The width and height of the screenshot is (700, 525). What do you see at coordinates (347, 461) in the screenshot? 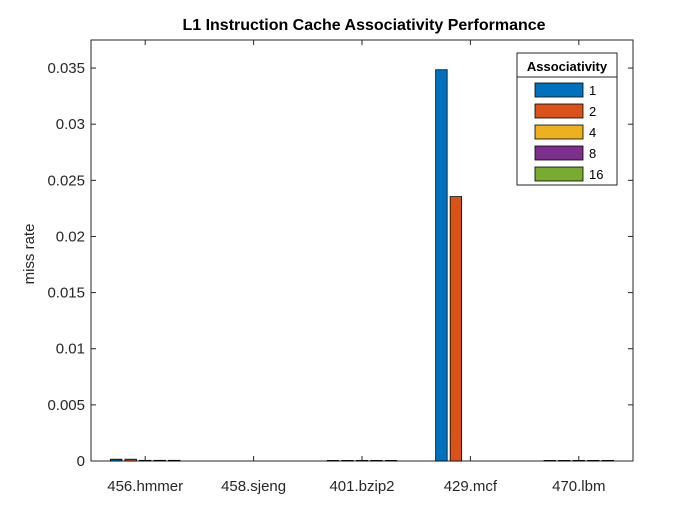
I see `bar-401.bzip2-assoc-2` at bounding box center [347, 461].